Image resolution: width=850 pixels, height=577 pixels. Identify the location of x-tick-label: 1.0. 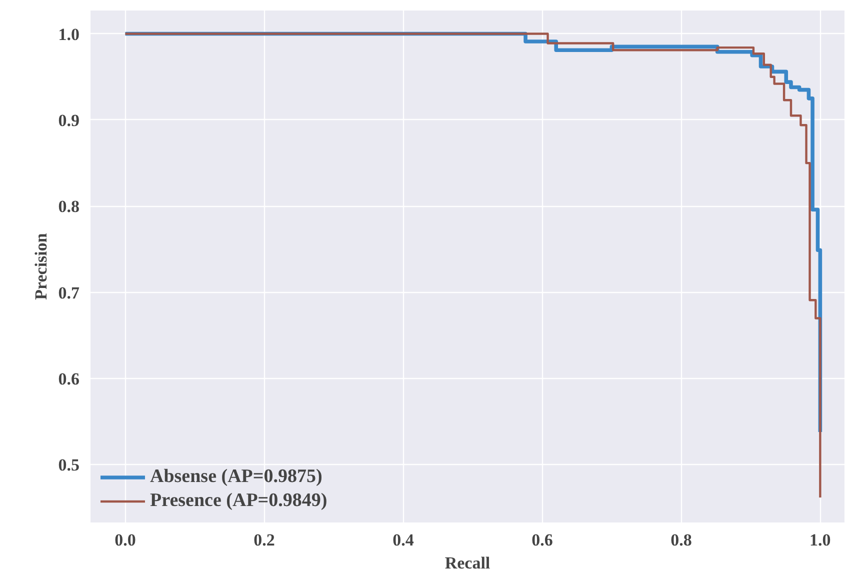
(820, 540).